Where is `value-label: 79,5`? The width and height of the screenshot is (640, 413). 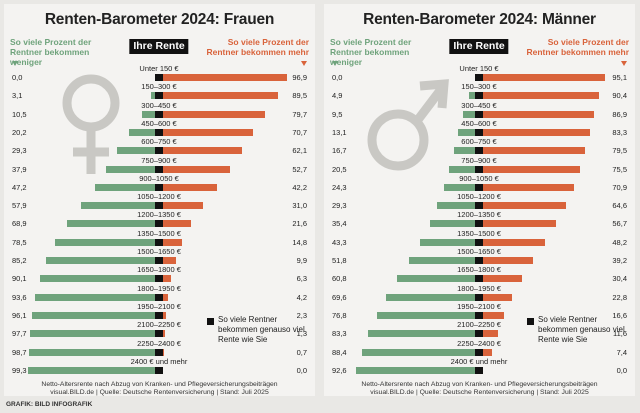
value-label: 79,5 is located at coordinates (619, 151).